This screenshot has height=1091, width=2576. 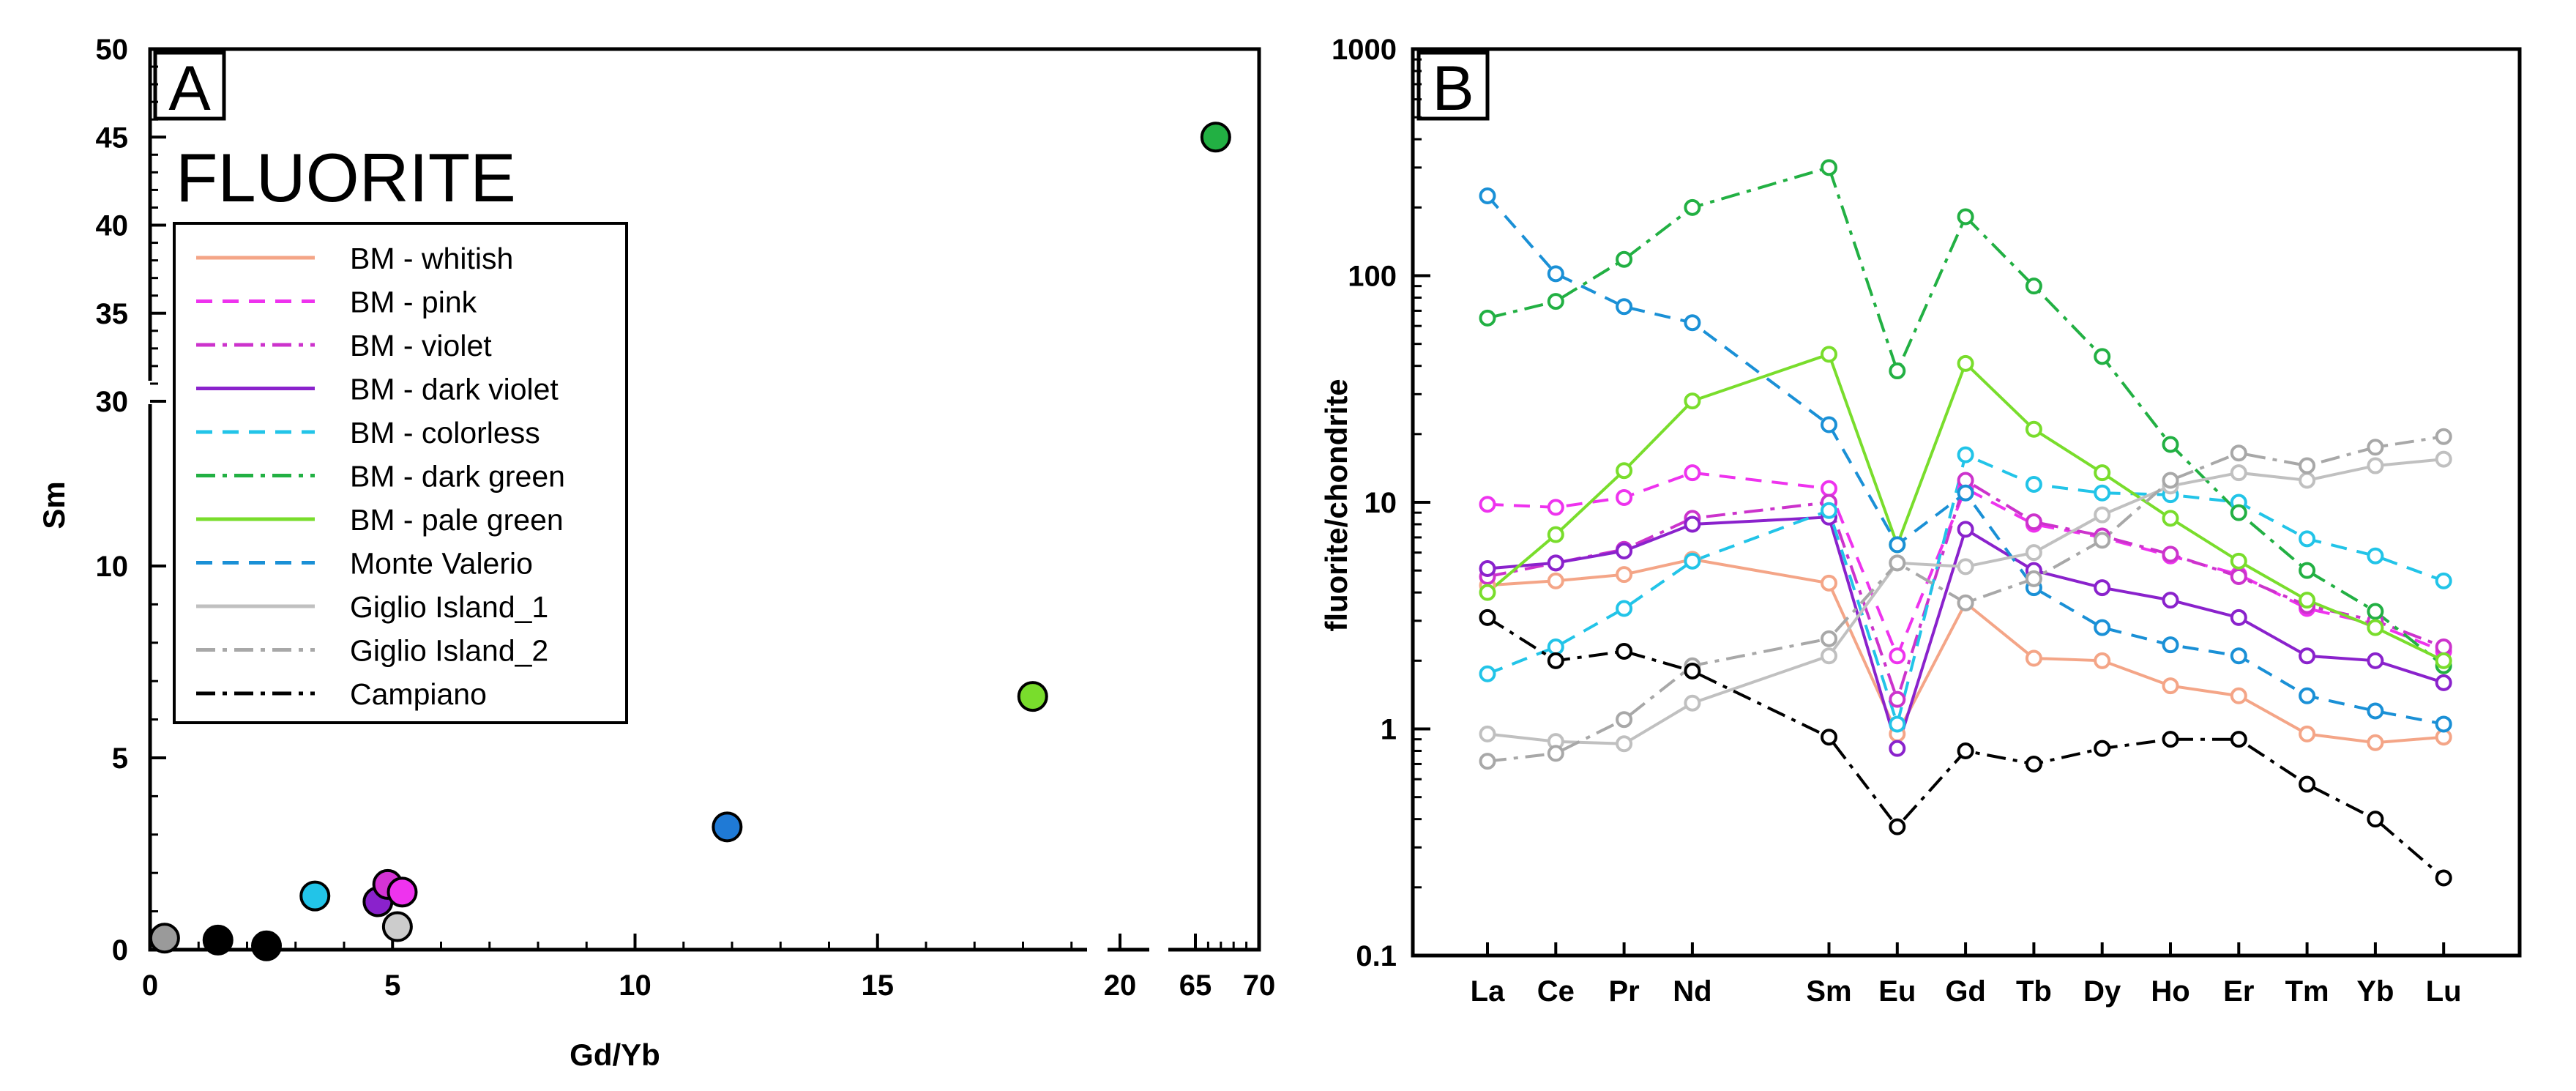 I want to click on y-tick-label: 10, so click(x=112, y=567).